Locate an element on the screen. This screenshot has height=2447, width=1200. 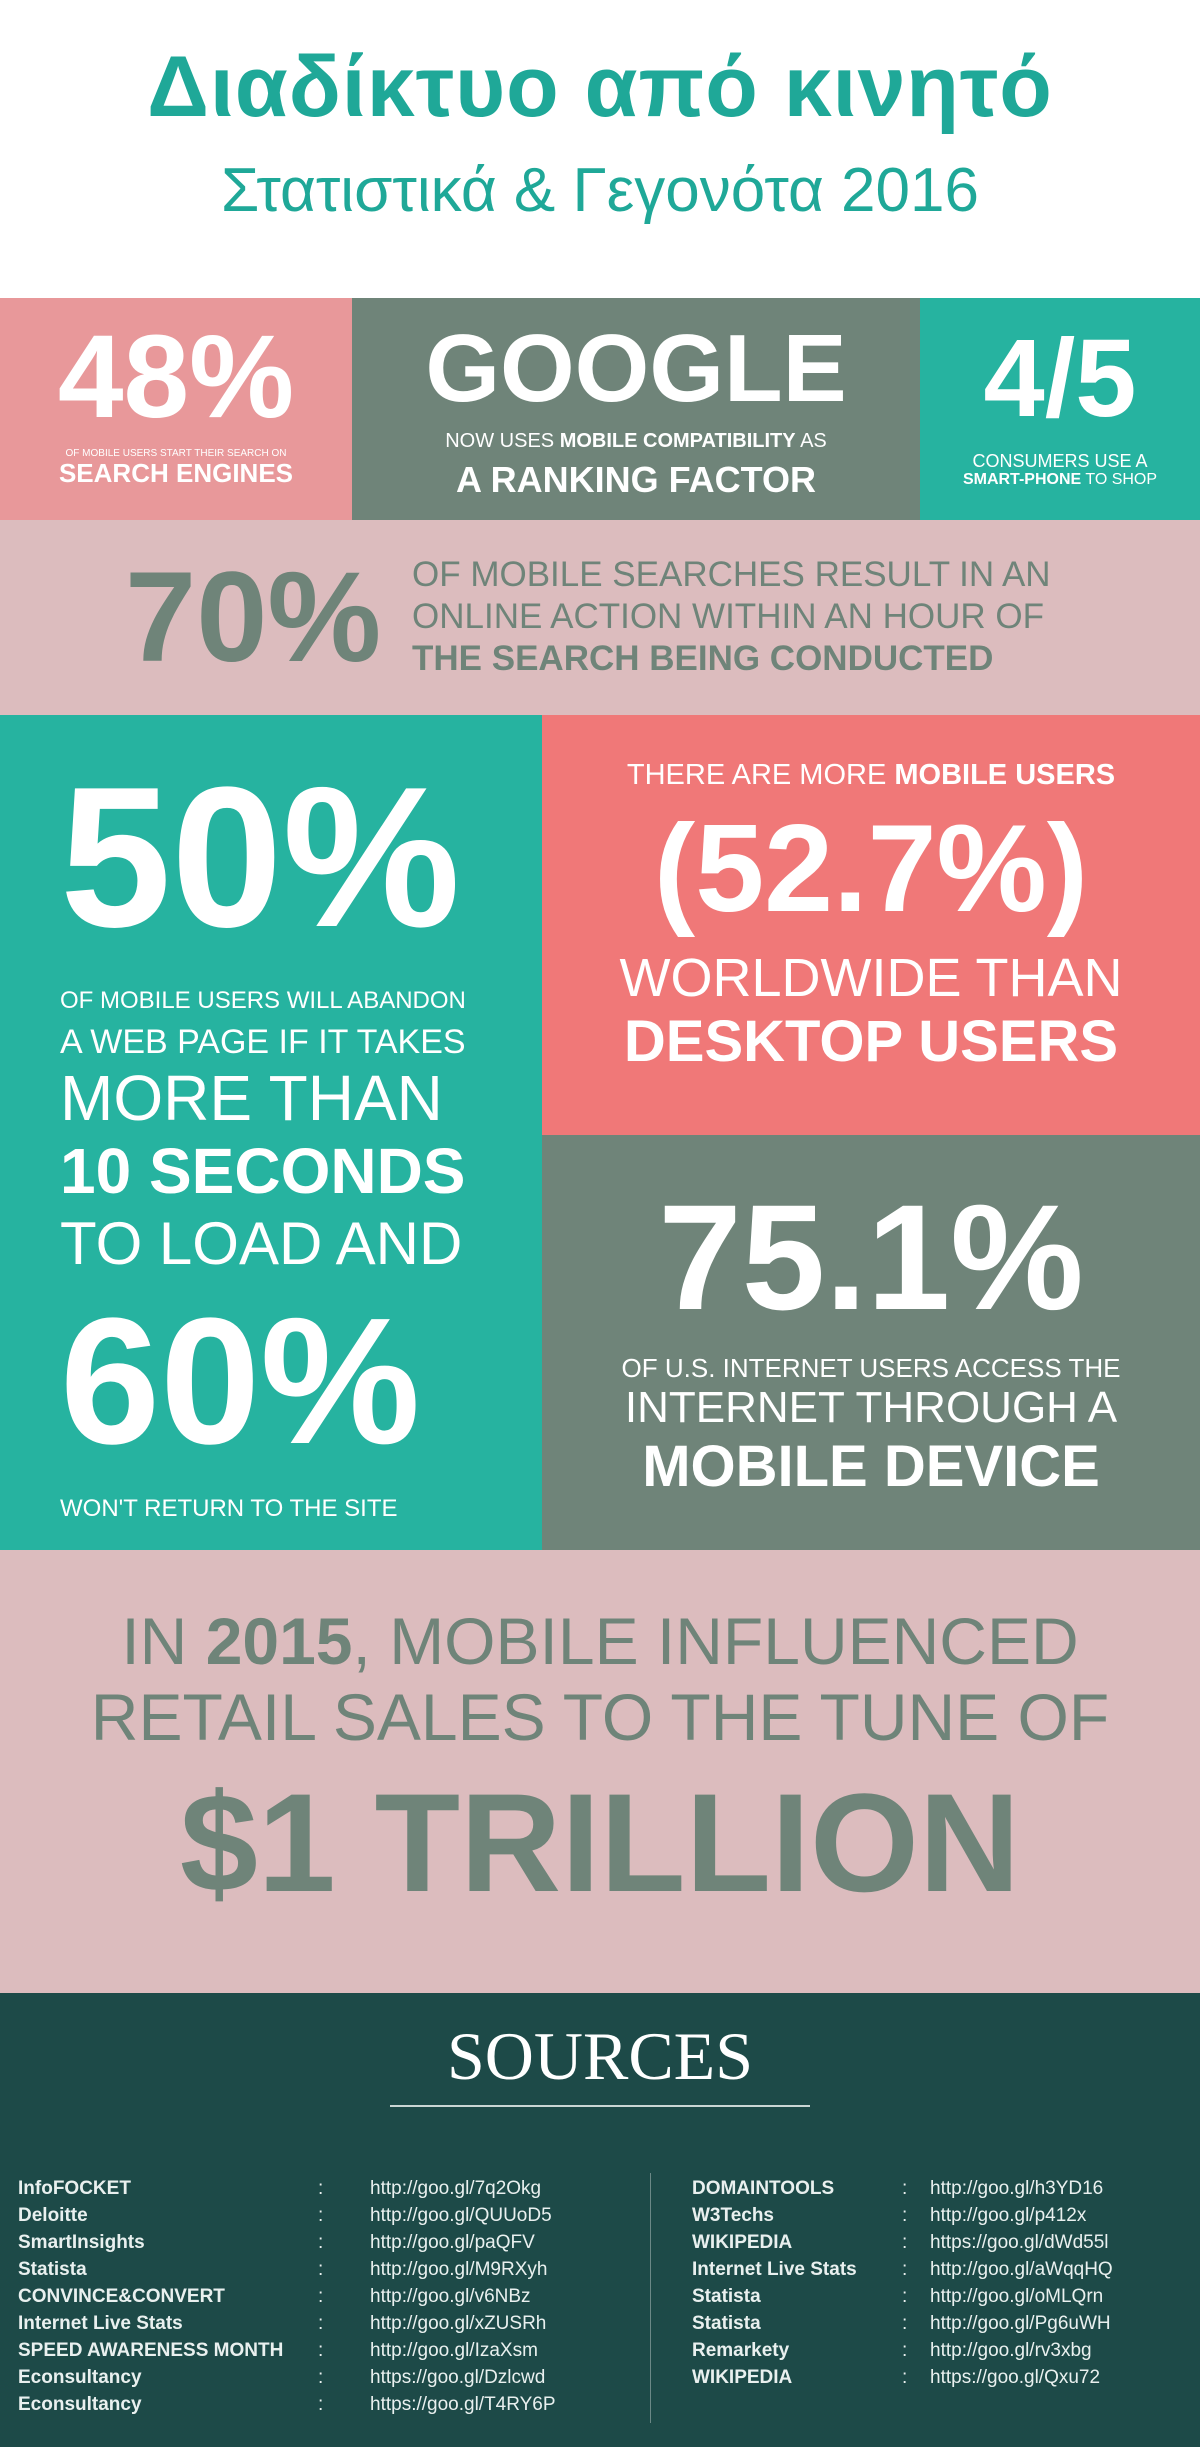
source-item: Econsultancy: https://goo.gl/Dzlcwd is located at coordinates (287, 2377).